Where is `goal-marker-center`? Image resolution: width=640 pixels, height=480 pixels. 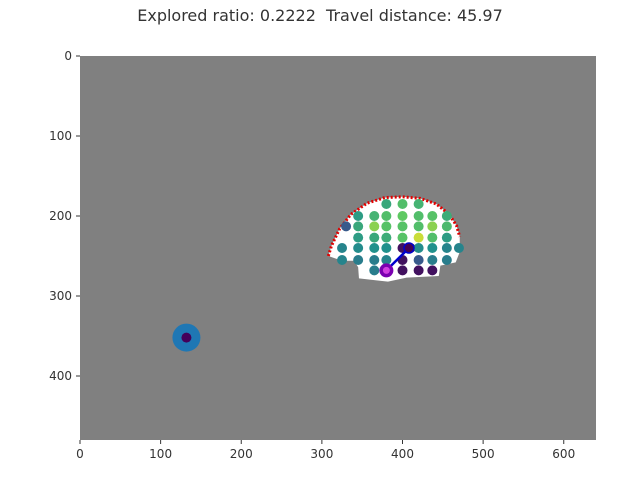 goal-marker-center is located at coordinates (186, 337).